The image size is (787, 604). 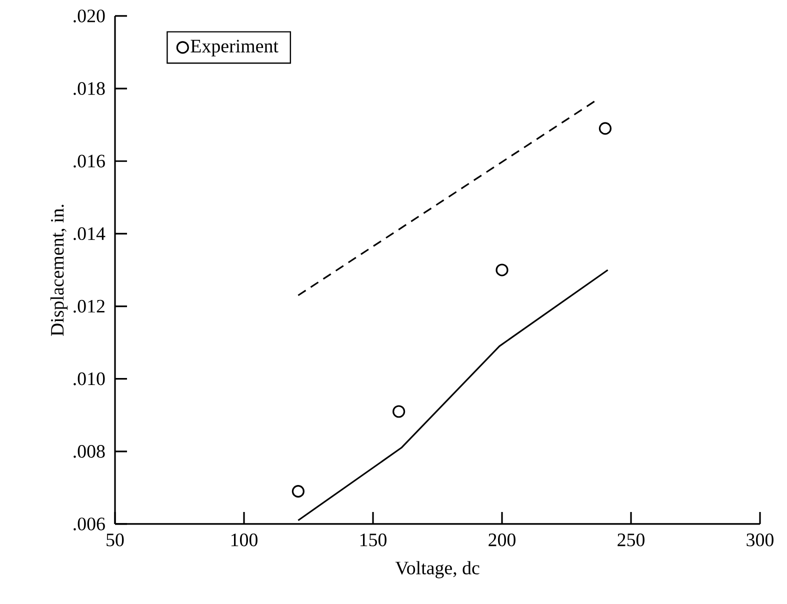 I want to click on y-tick-label: .010, so click(x=89, y=379).